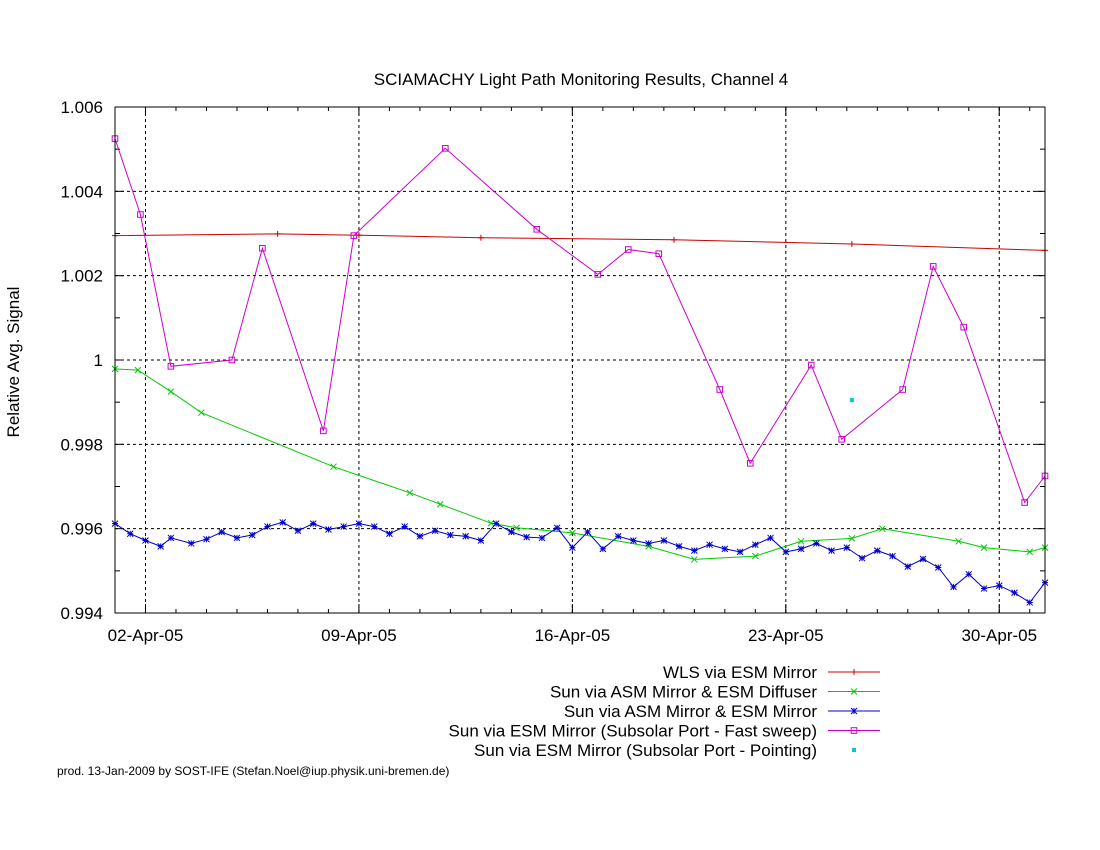 The width and height of the screenshot is (1100, 850). Describe the element at coordinates (359, 635) in the screenshot. I see `x-tick-label: 09-Apr-05` at that location.